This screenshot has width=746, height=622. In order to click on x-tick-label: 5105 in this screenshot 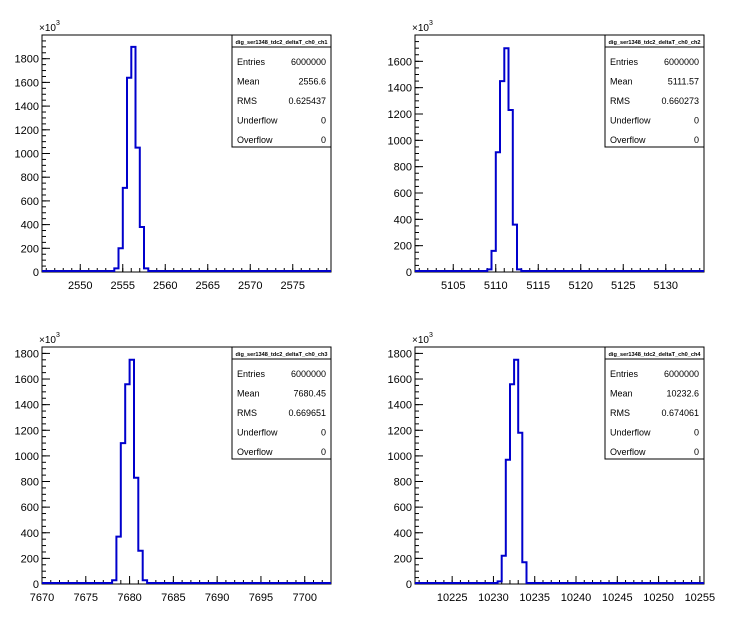, I will do `click(453, 286)`.